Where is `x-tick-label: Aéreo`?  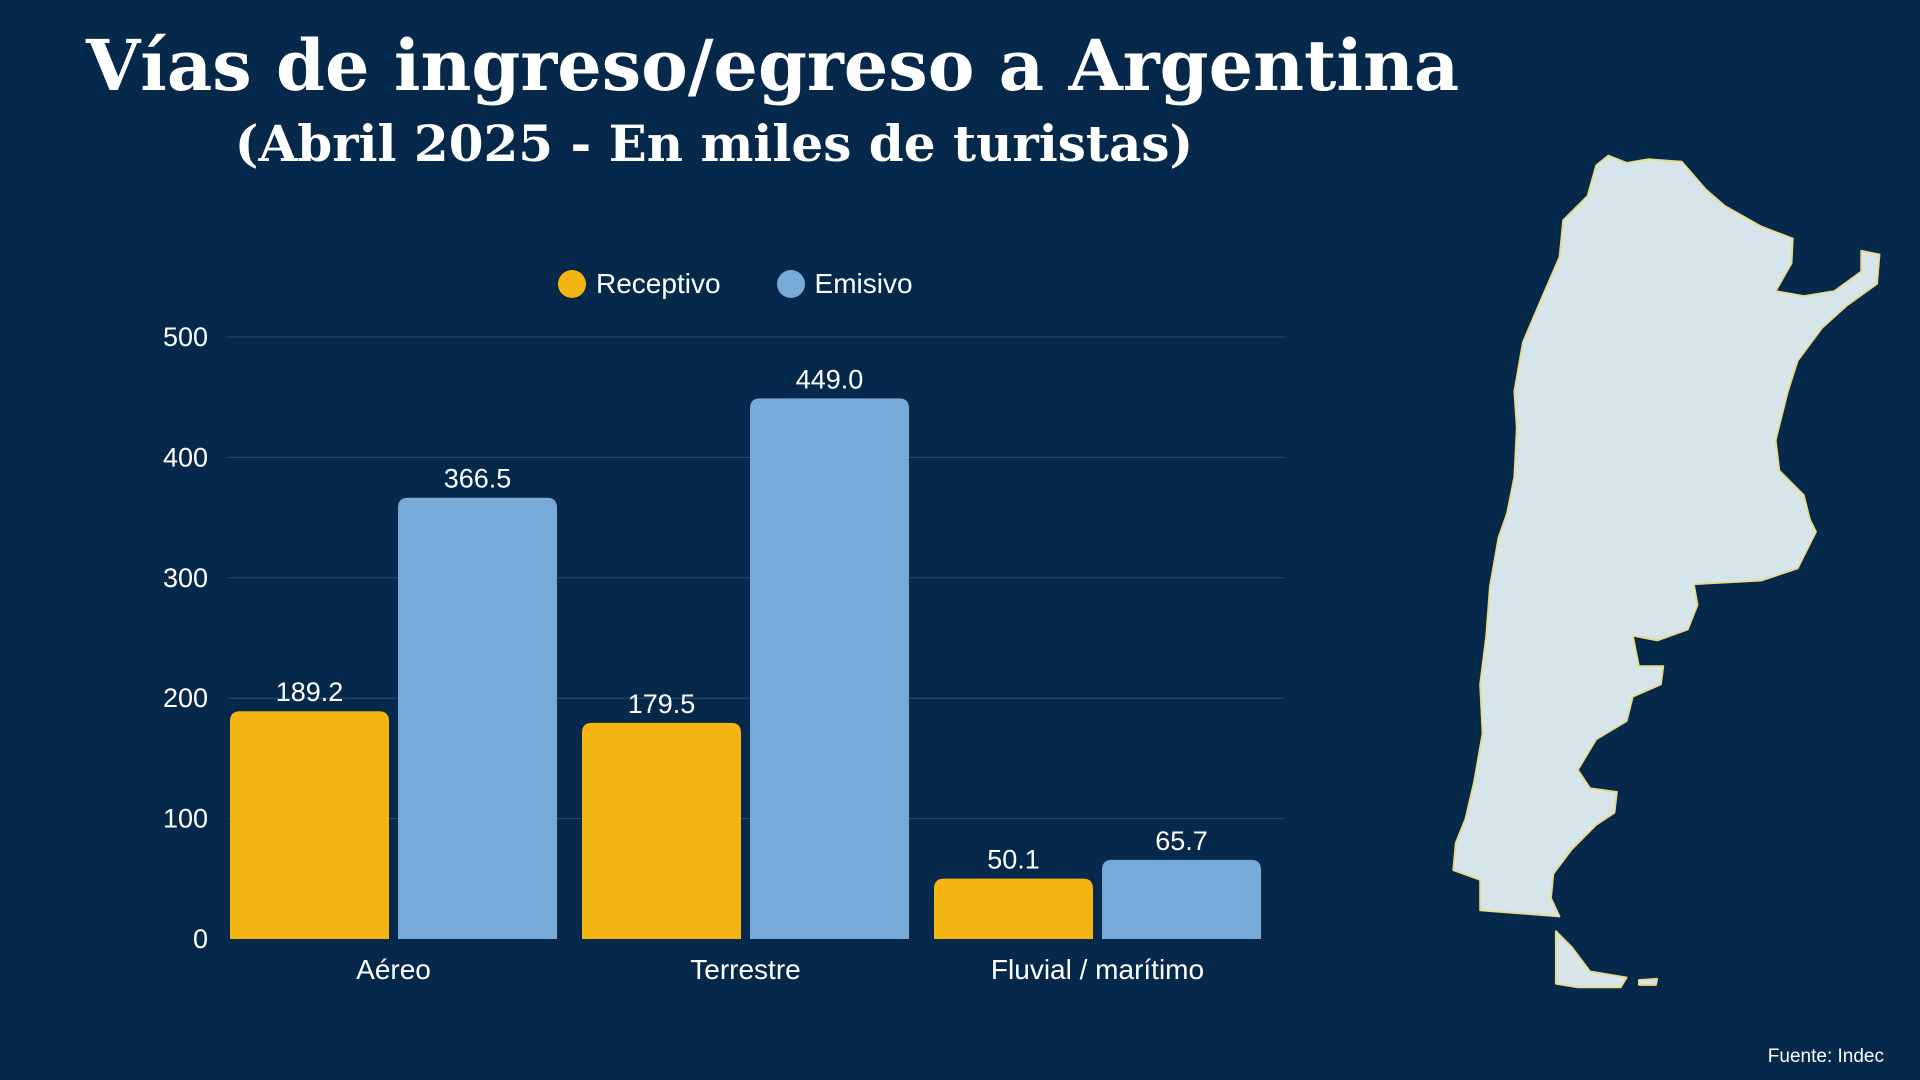 x-tick-label: Aéreo is located at coordinates (393, 969).